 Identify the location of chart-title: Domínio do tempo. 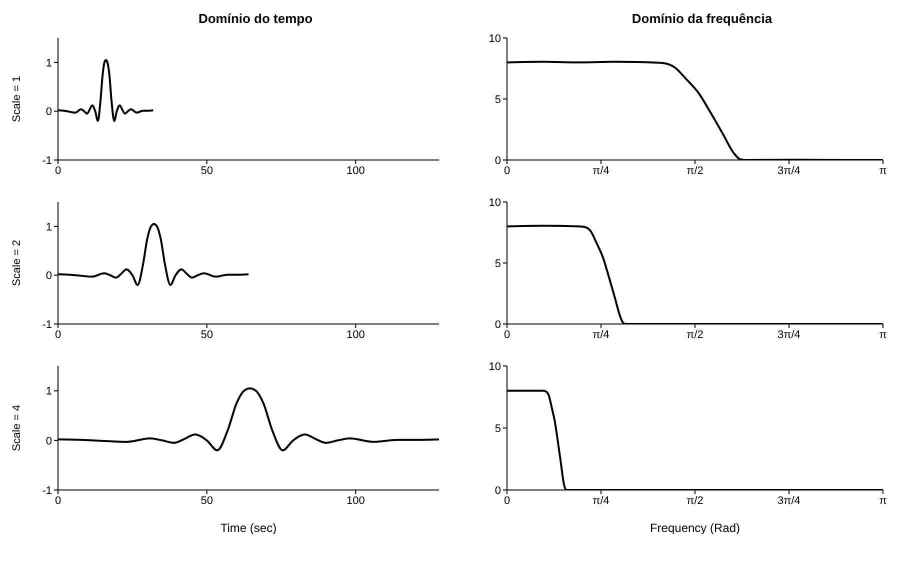
(255, 19).